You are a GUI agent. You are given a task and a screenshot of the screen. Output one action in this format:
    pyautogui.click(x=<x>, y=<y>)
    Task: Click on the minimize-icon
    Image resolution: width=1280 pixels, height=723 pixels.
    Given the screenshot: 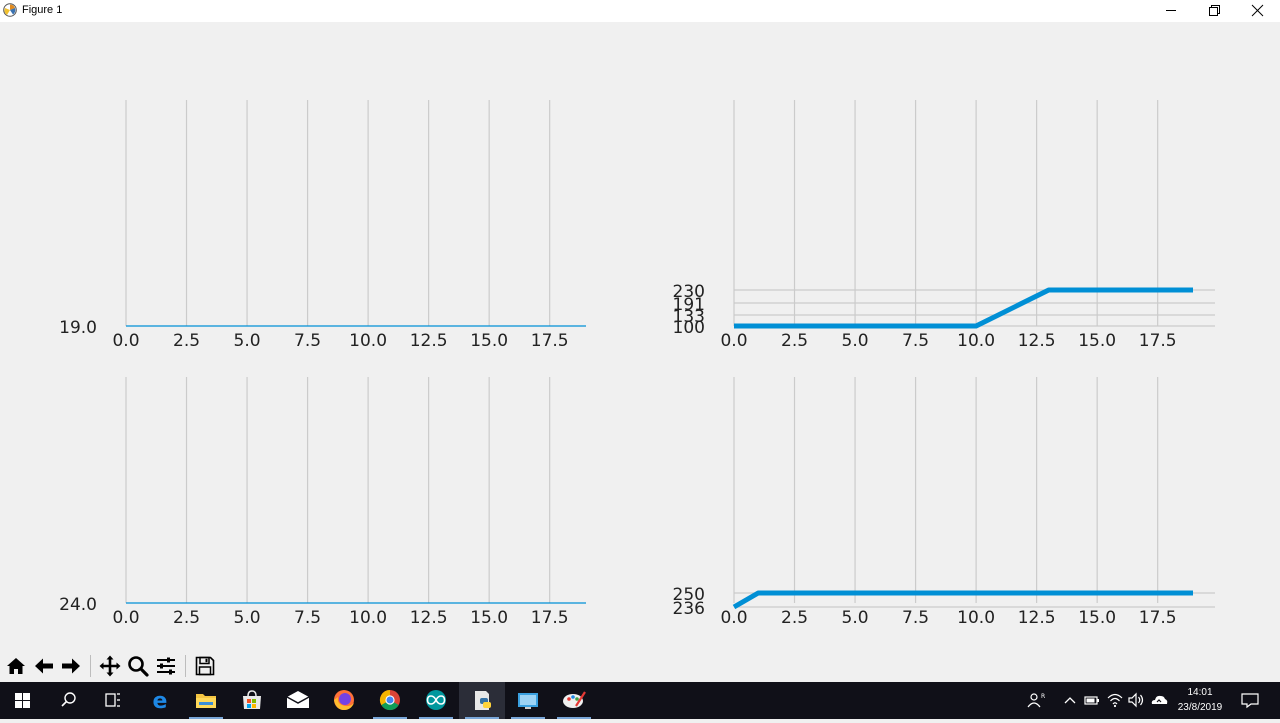 What is the action you would take?
    pyautogui.click(x=1171, y=11)
    